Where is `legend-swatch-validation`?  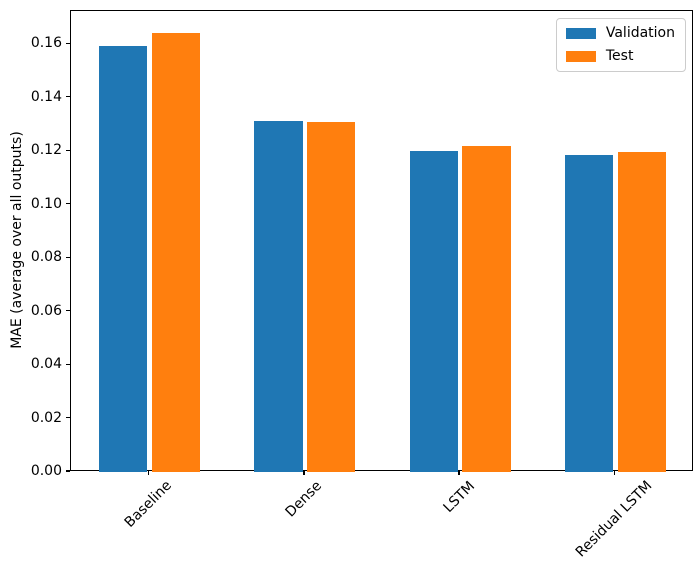 legend-swatch-validation is located at coordinates (580, 33).